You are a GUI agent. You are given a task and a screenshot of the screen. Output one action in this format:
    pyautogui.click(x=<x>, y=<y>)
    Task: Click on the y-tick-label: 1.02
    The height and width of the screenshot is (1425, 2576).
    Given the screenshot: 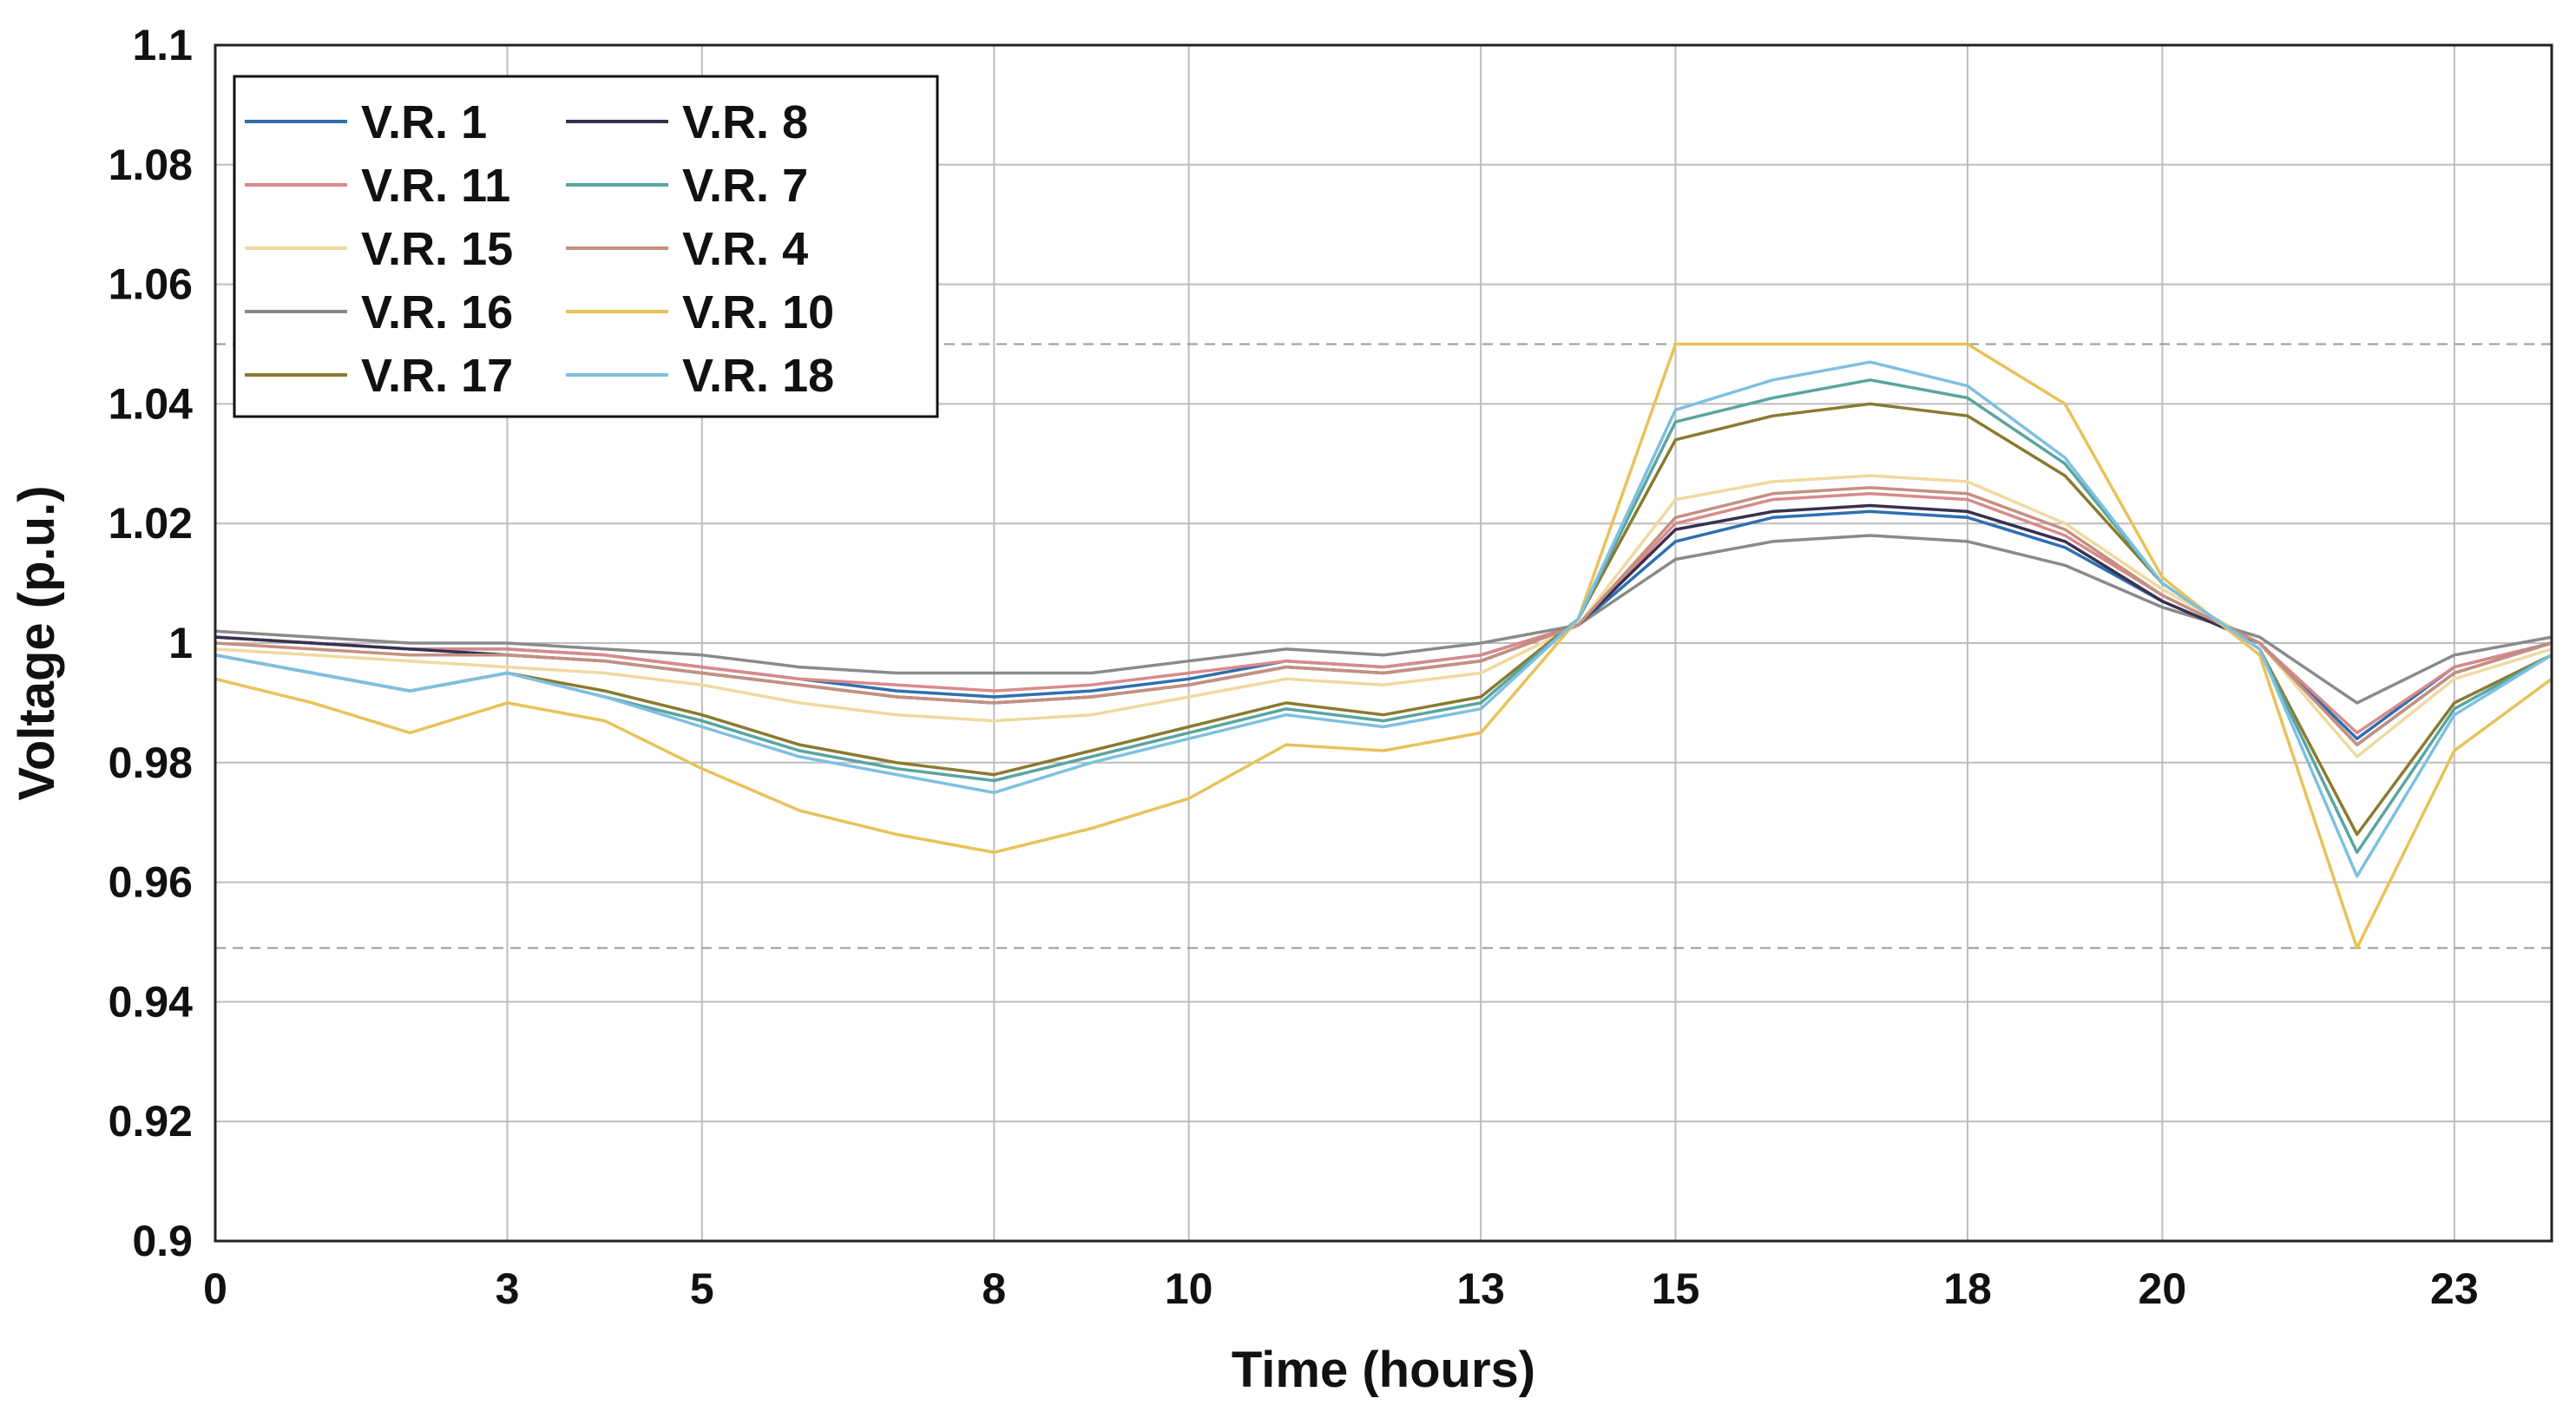 What is the action you would take?
    pyautogui.click(x=150, y=523)
    